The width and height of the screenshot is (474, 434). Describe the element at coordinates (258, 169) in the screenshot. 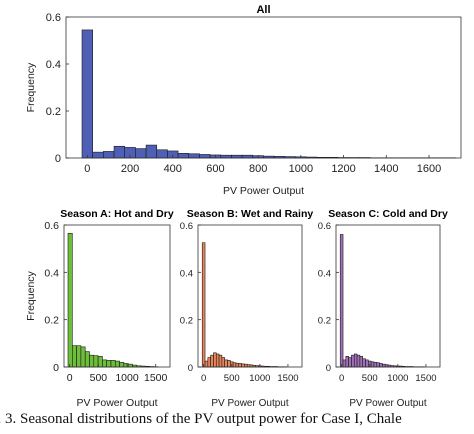

I see `x-tick-label: 800` at that location.